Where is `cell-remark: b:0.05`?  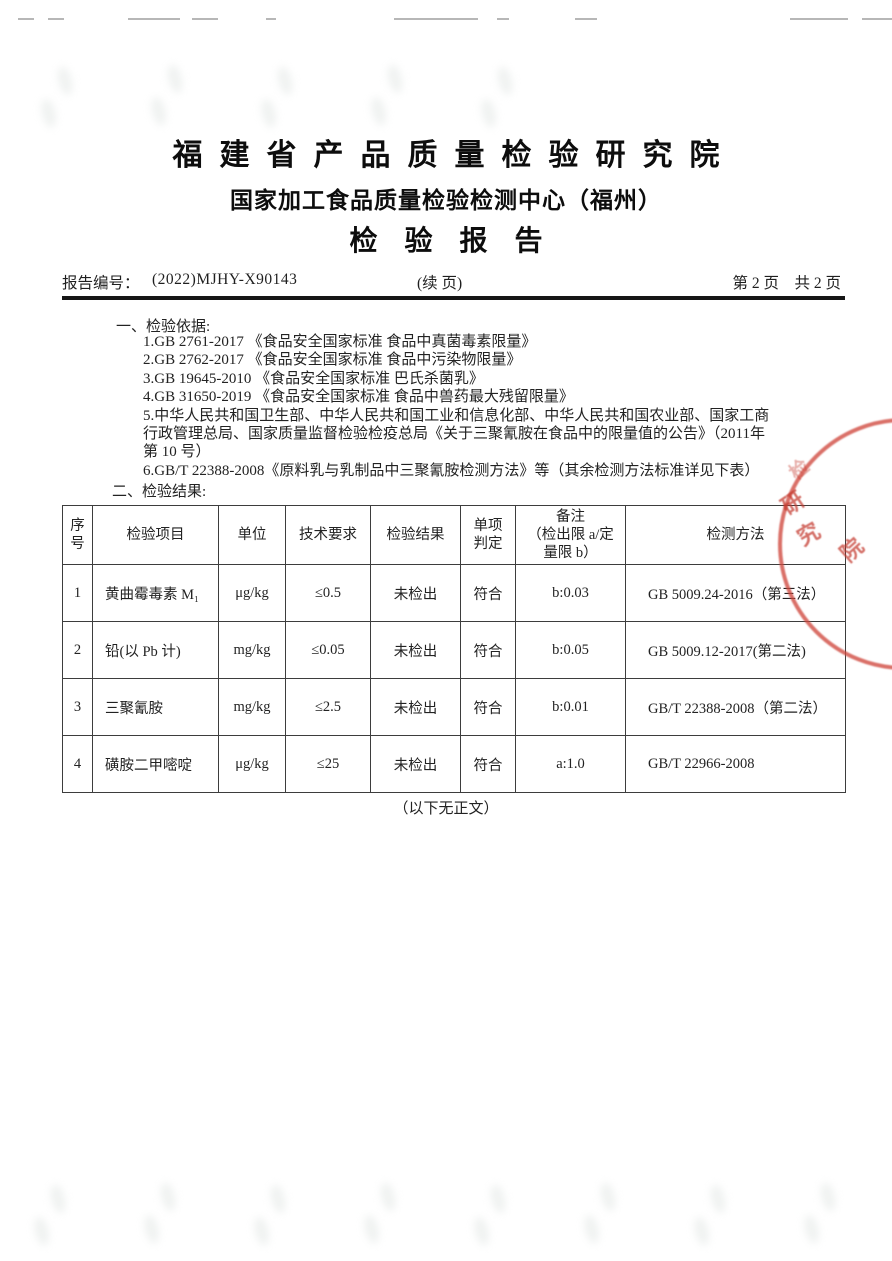 cell-remark: b:0.05 is located at coordinates (570, 650).